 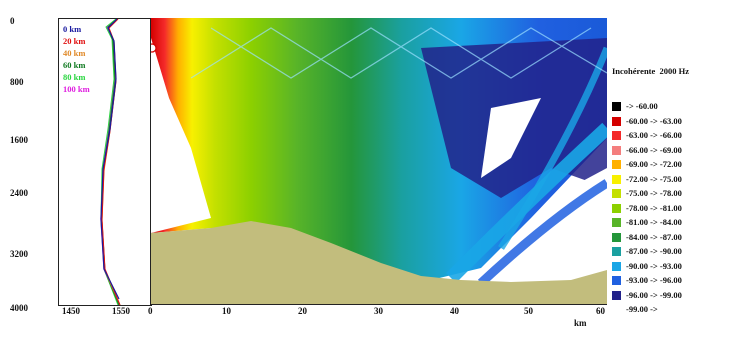 What do you see at coordinates (181, 135) in the screenshot?
I see `shadow-zone-left` at bounding box center [181, 135].